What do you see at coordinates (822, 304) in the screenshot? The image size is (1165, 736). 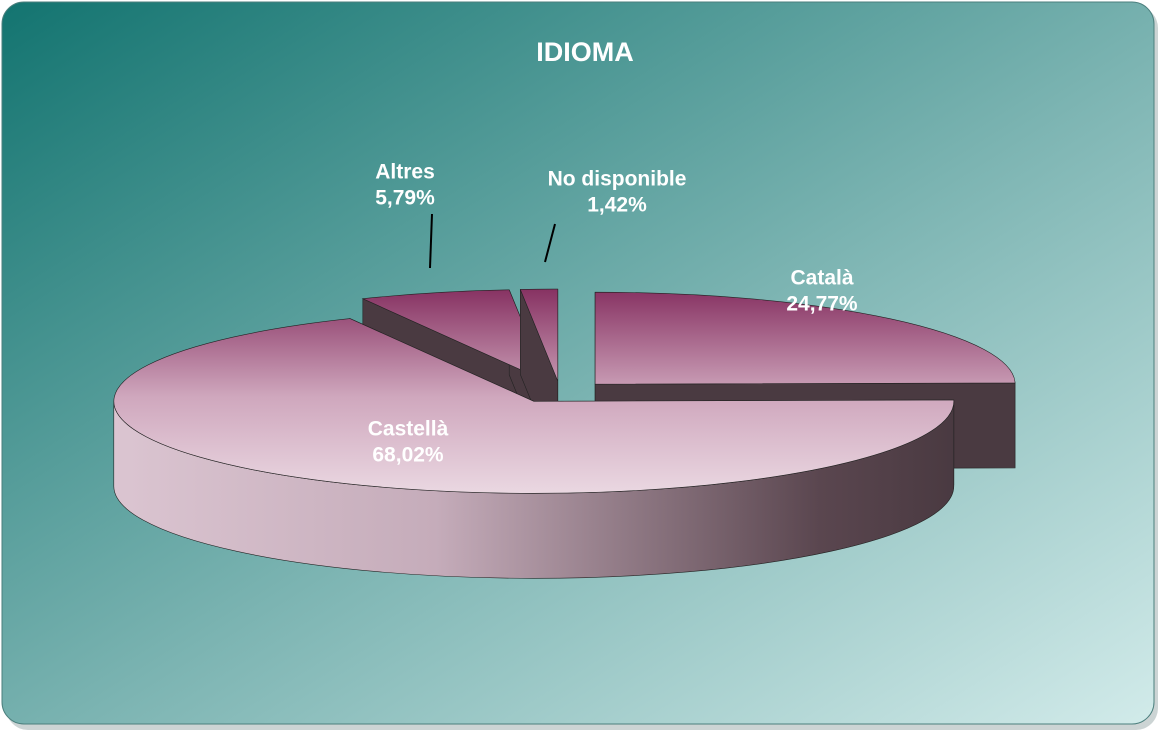 I see `value-label: 24,77%` at bounding box center [822, 304].